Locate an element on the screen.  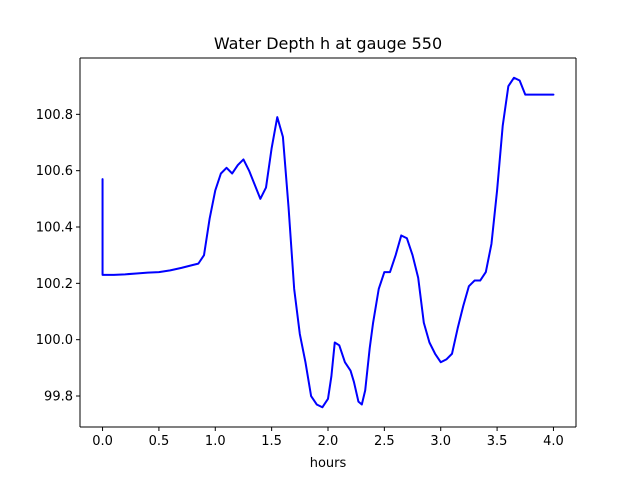
y-tick-label: 100.4 is located at coordinates (54, 228).